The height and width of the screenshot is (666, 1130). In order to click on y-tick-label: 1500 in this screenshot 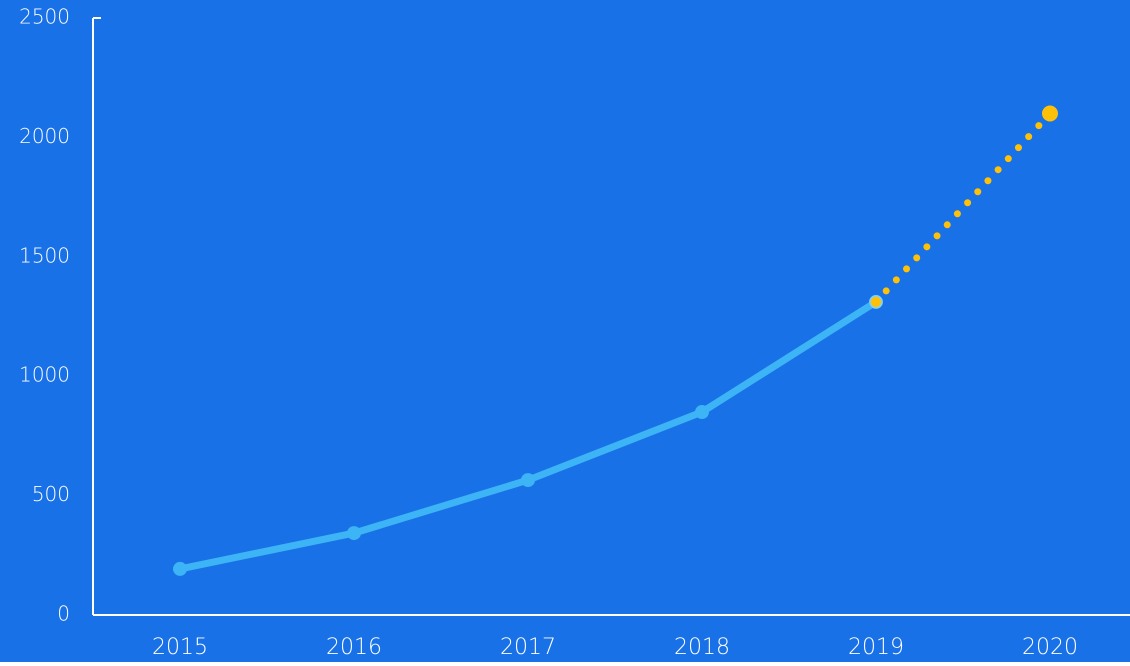, I will do `click(44, 255)`.